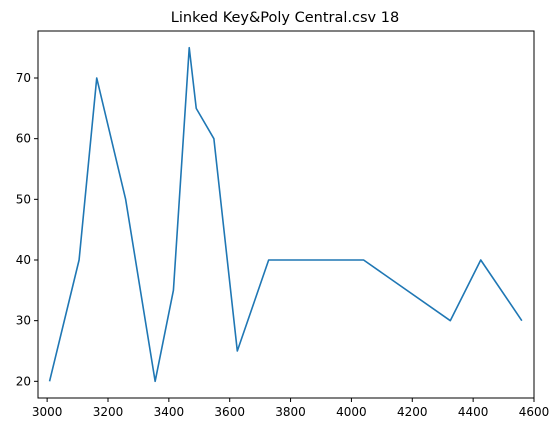 The width and height of the screenshot is (550, 433). What do you see at coordinates (23, 260) in the screenshot?
I see `y-tick-label: 40` at bounding box center [23, 260].